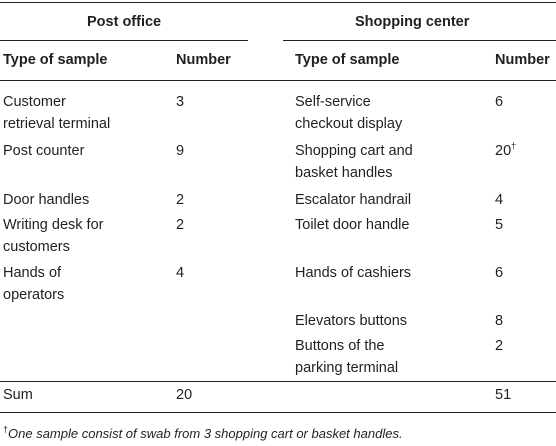 The height and width of the screenshot is (446, 556). What do you see at coordinates (124, 22) in the screenshot?
I see `group-header-post-office: Post office` at bounding box center [124, 22].